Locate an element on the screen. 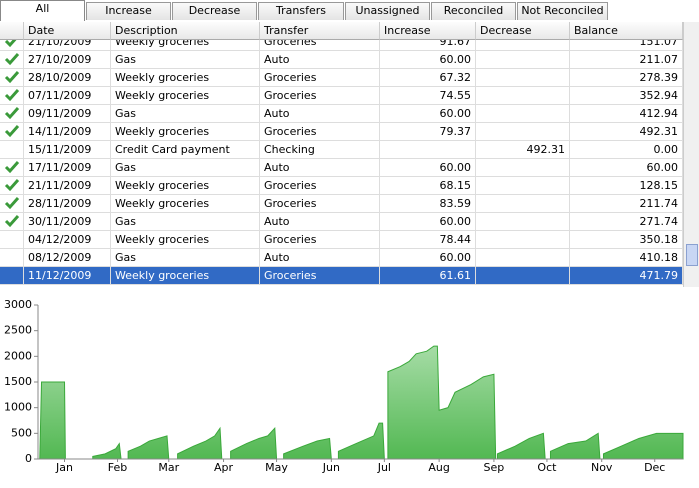 This screenshot has width=699, height=488. table-cell: 14/11/2009 is located at coordinates (67, 132).